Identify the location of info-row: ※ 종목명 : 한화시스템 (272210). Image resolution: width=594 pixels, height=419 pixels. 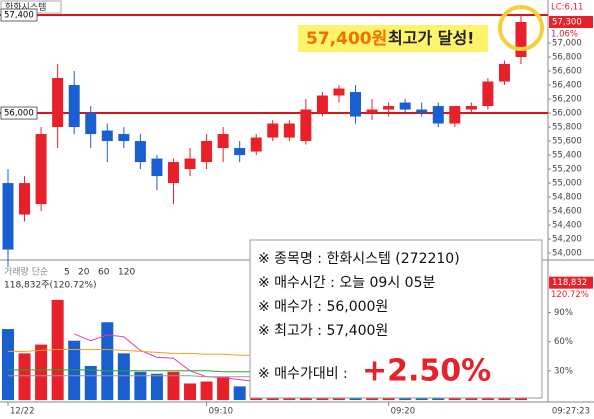
(359, 259).